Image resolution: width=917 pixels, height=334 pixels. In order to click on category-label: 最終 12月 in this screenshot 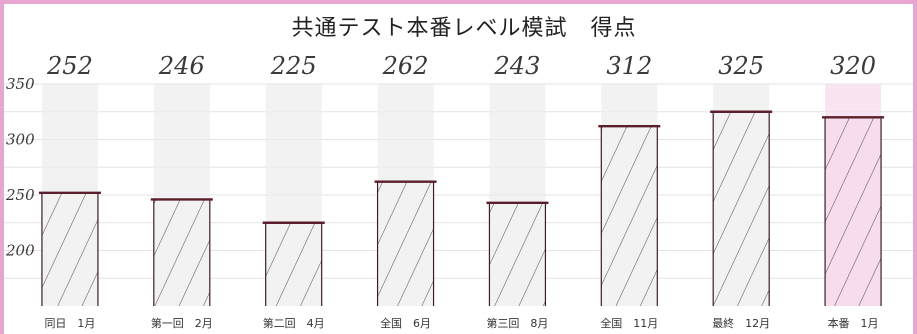, I will do `click(741, 323)`.